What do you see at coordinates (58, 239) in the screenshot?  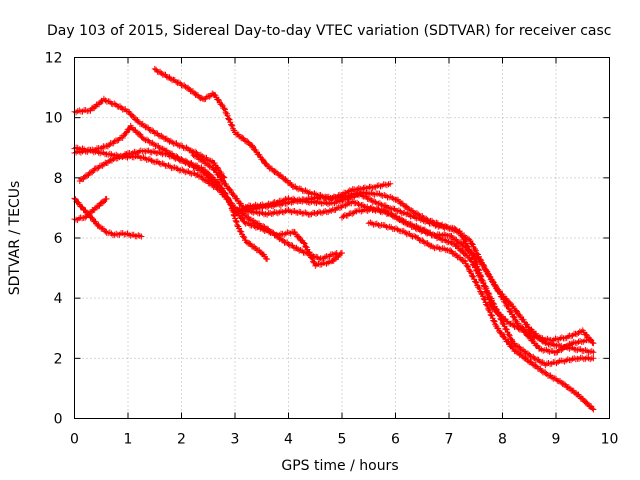 I see `y-tick-label: 6` at bounding box center [58, 239].